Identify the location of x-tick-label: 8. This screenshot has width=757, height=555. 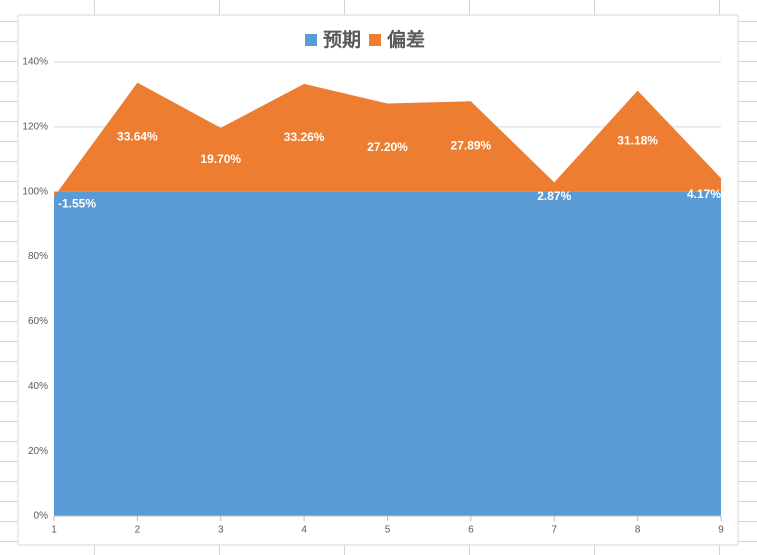
(638, 530).